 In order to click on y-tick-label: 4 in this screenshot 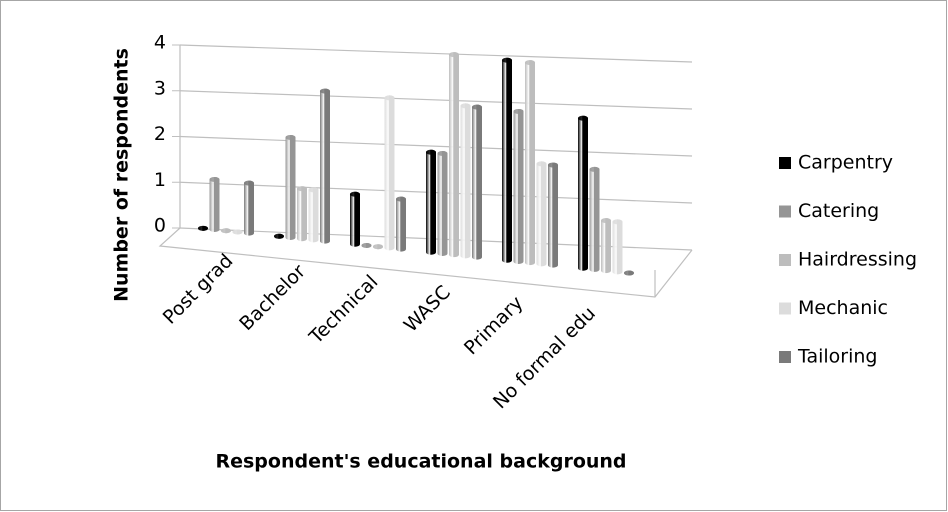, I will do `click(160, 43)`.